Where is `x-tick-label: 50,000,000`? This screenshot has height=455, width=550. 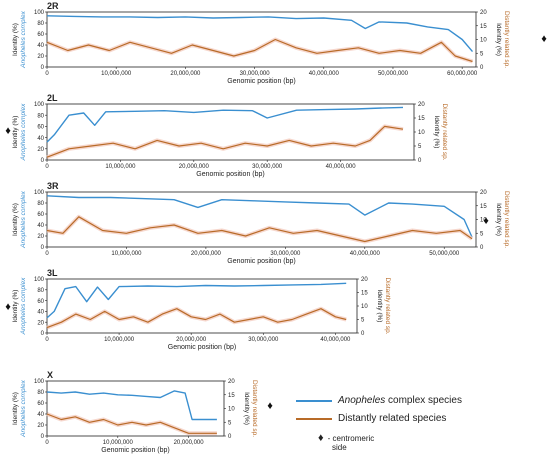 x-tick-label: 50,000,000 is located at coordinates (393, 74).